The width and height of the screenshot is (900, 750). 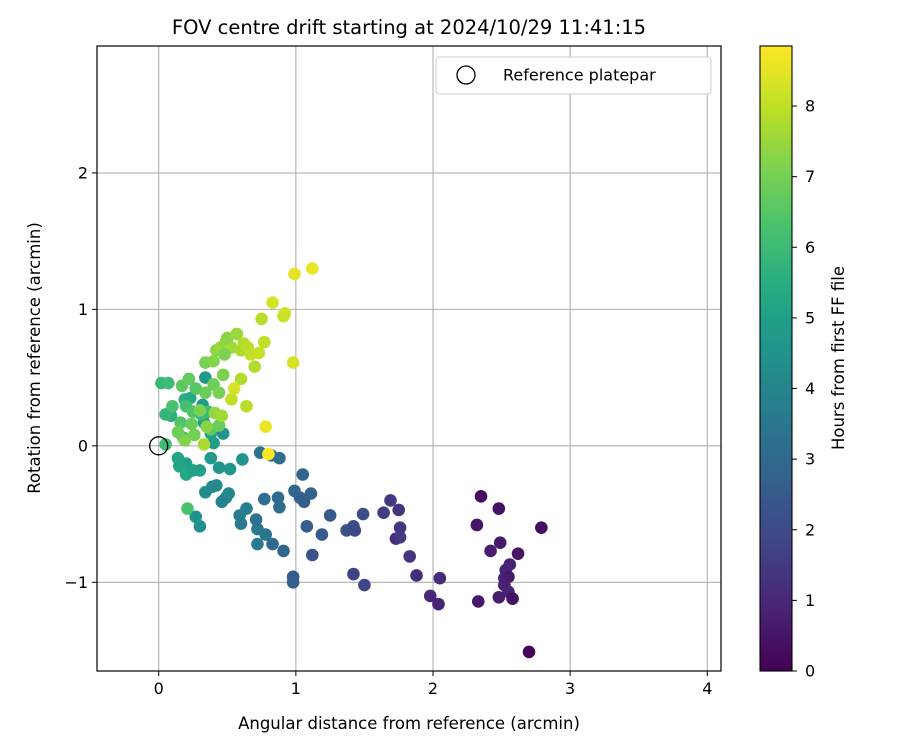 I want to click on colorbar-tick-label: 4, so click(x=810, y=388).